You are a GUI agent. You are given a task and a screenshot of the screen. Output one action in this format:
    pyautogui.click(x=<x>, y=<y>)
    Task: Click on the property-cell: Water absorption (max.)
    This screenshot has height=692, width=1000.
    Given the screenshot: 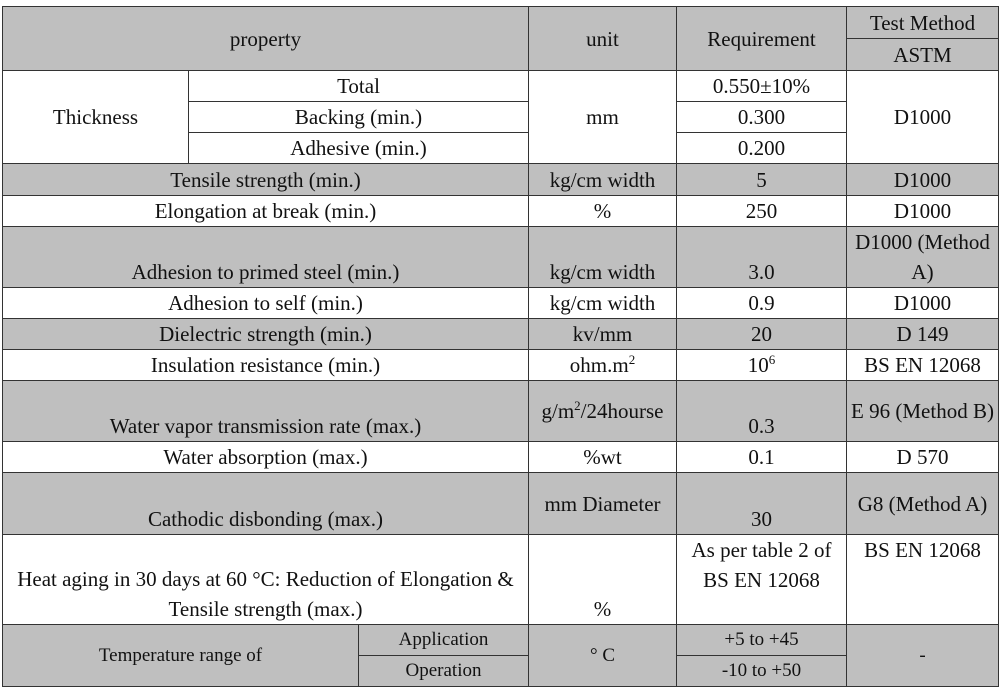 What is the action you would take?
    pyautogui.click(x=265, y=457)
    